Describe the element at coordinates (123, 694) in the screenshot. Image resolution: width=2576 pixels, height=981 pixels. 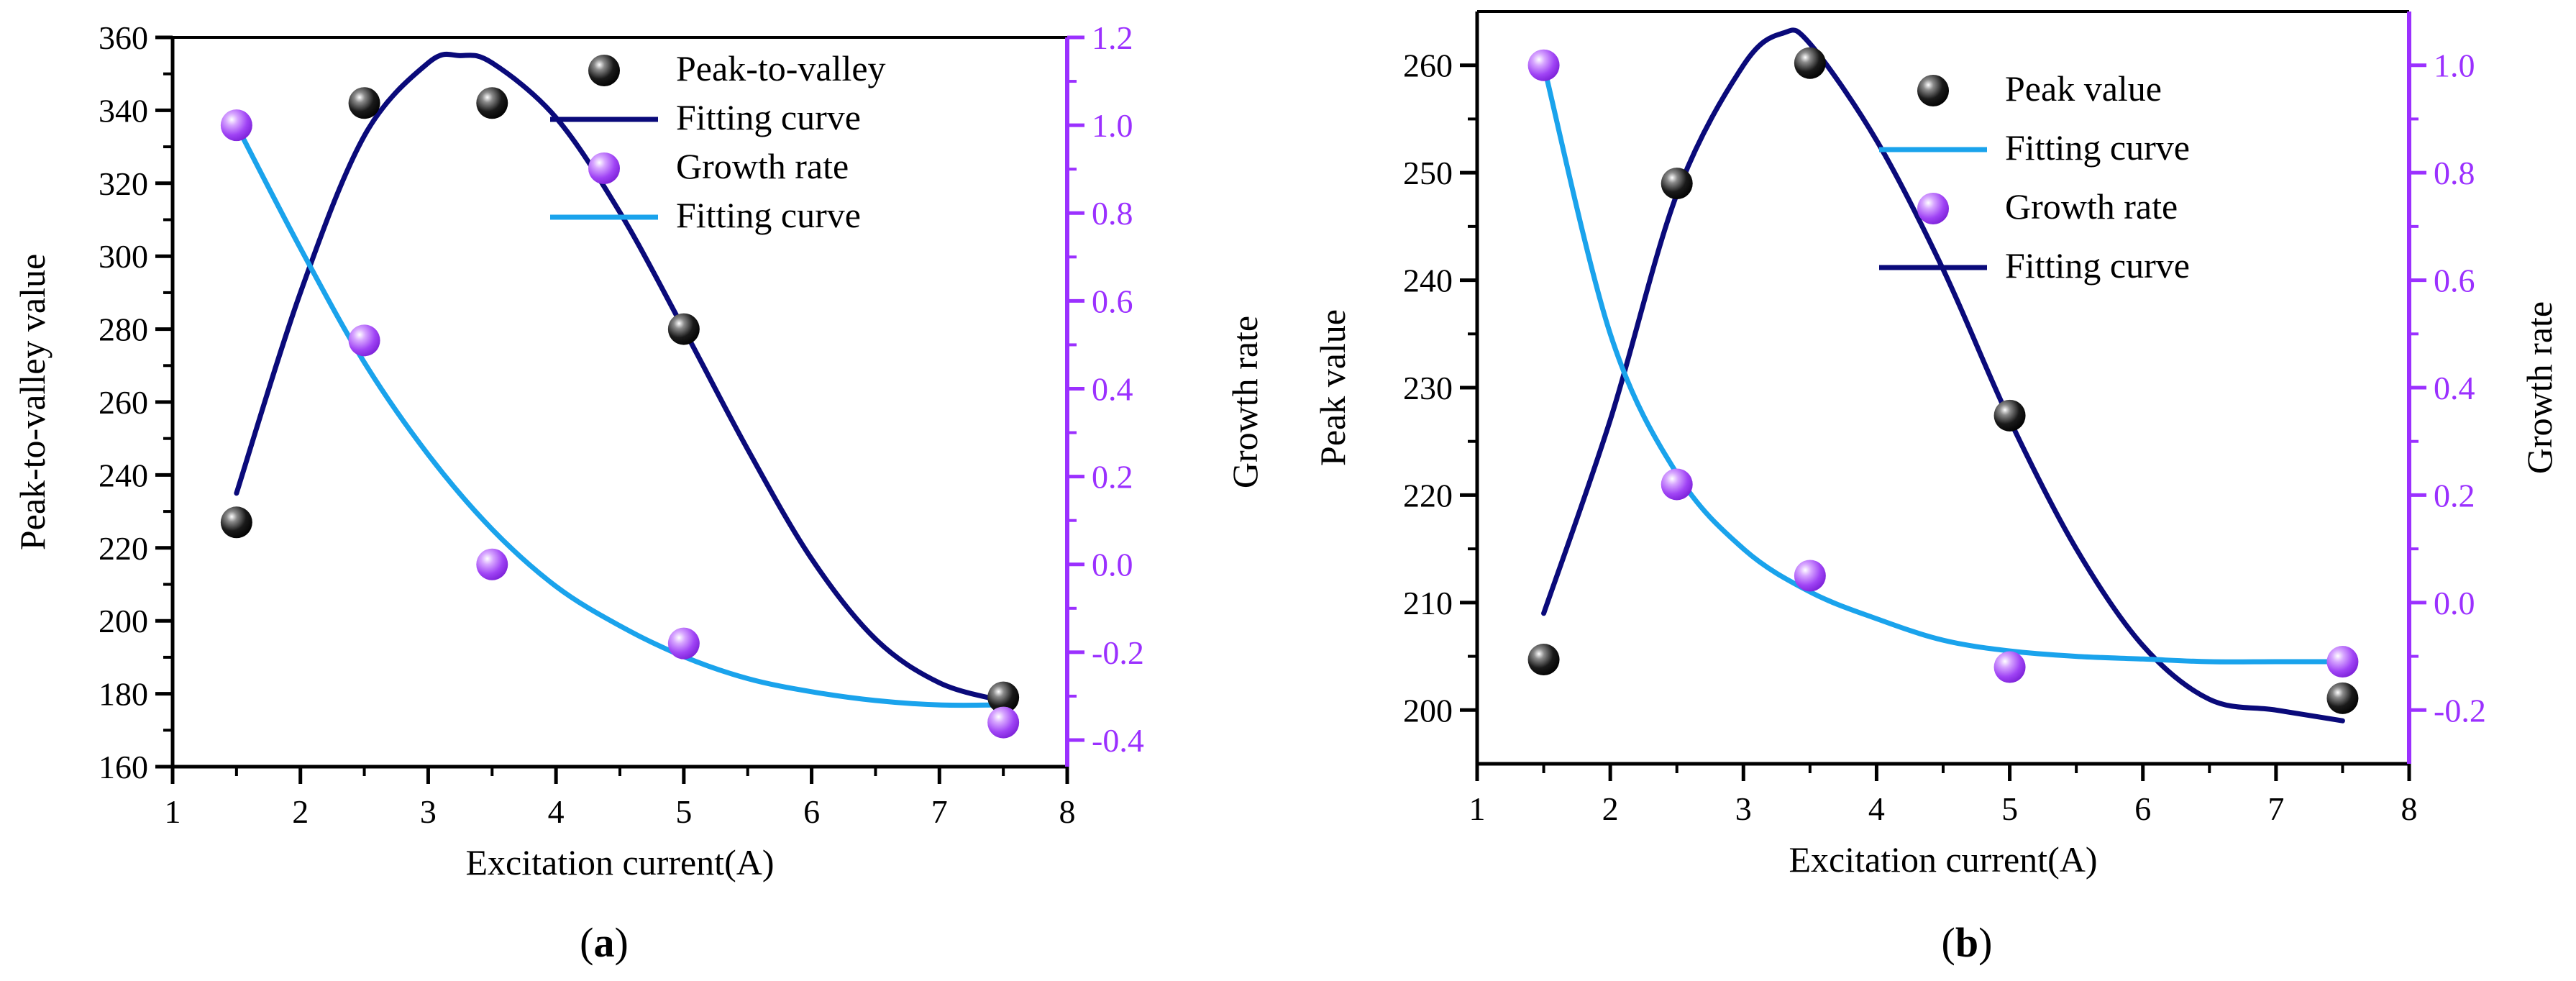
I see `y-tick-label: 180` at that location.